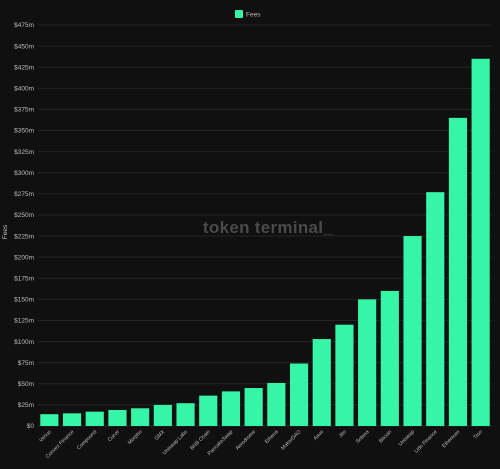  I want to click on x-tick-label: Uniswap, so click(407, 438).